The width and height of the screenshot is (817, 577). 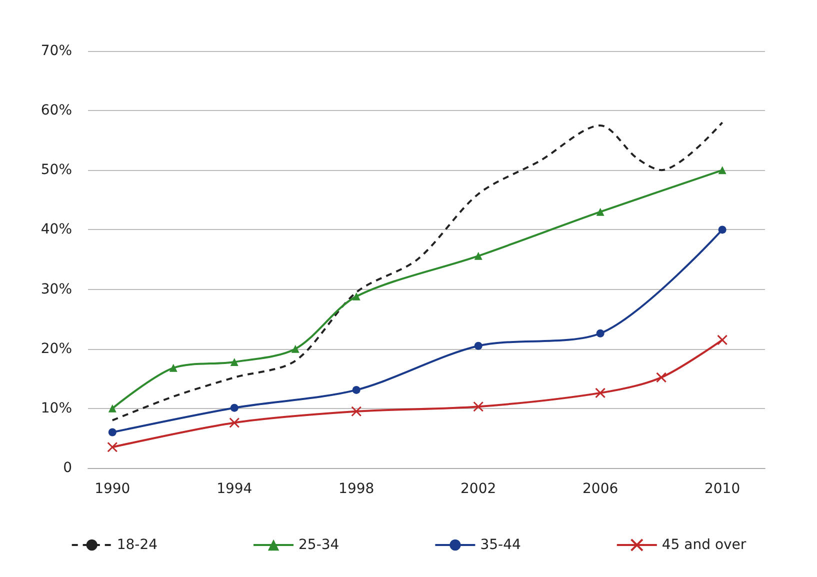 I want to click on y-tick-label: 10%, so click(x=56, y=408).